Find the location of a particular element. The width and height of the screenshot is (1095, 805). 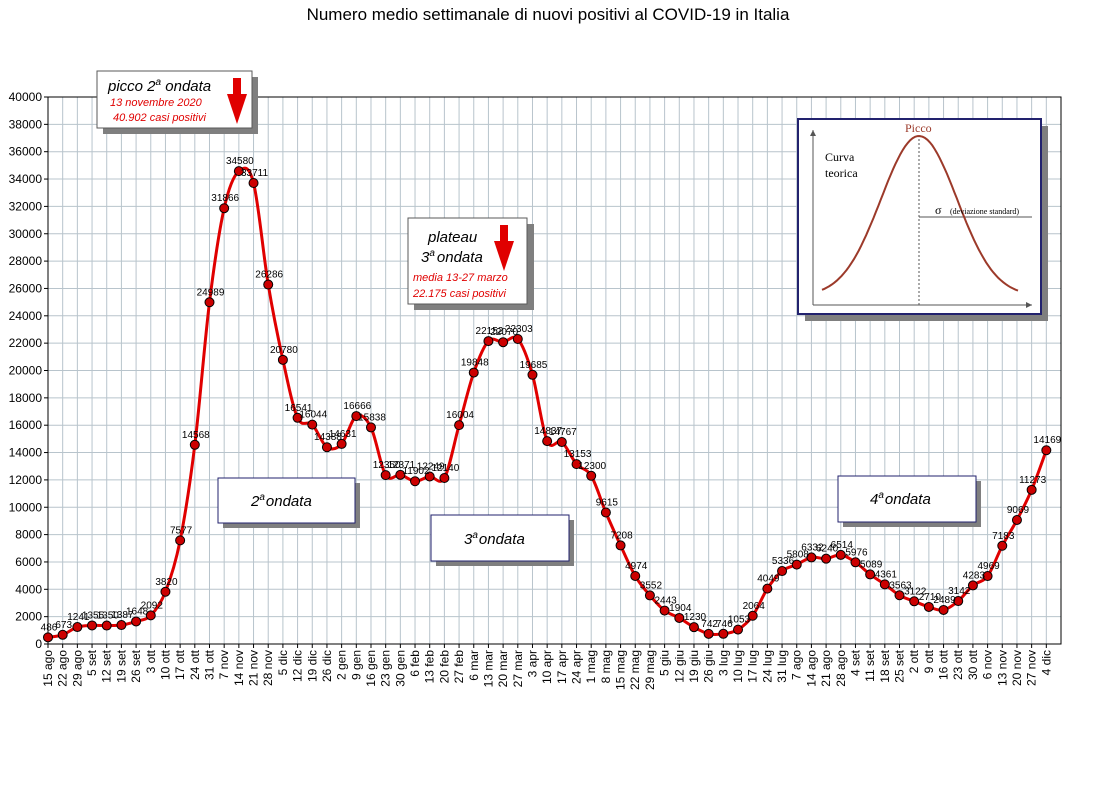

x-tick-label: 19 set is located at coordinates (121, 665).